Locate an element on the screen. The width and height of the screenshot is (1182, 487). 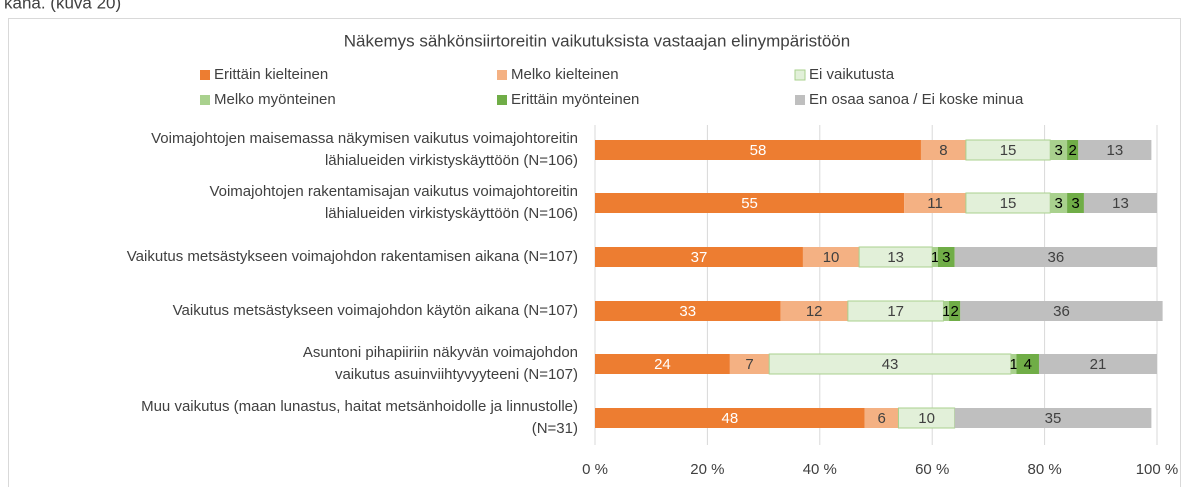
data-label: 48 is located at coordinates (730, 418).